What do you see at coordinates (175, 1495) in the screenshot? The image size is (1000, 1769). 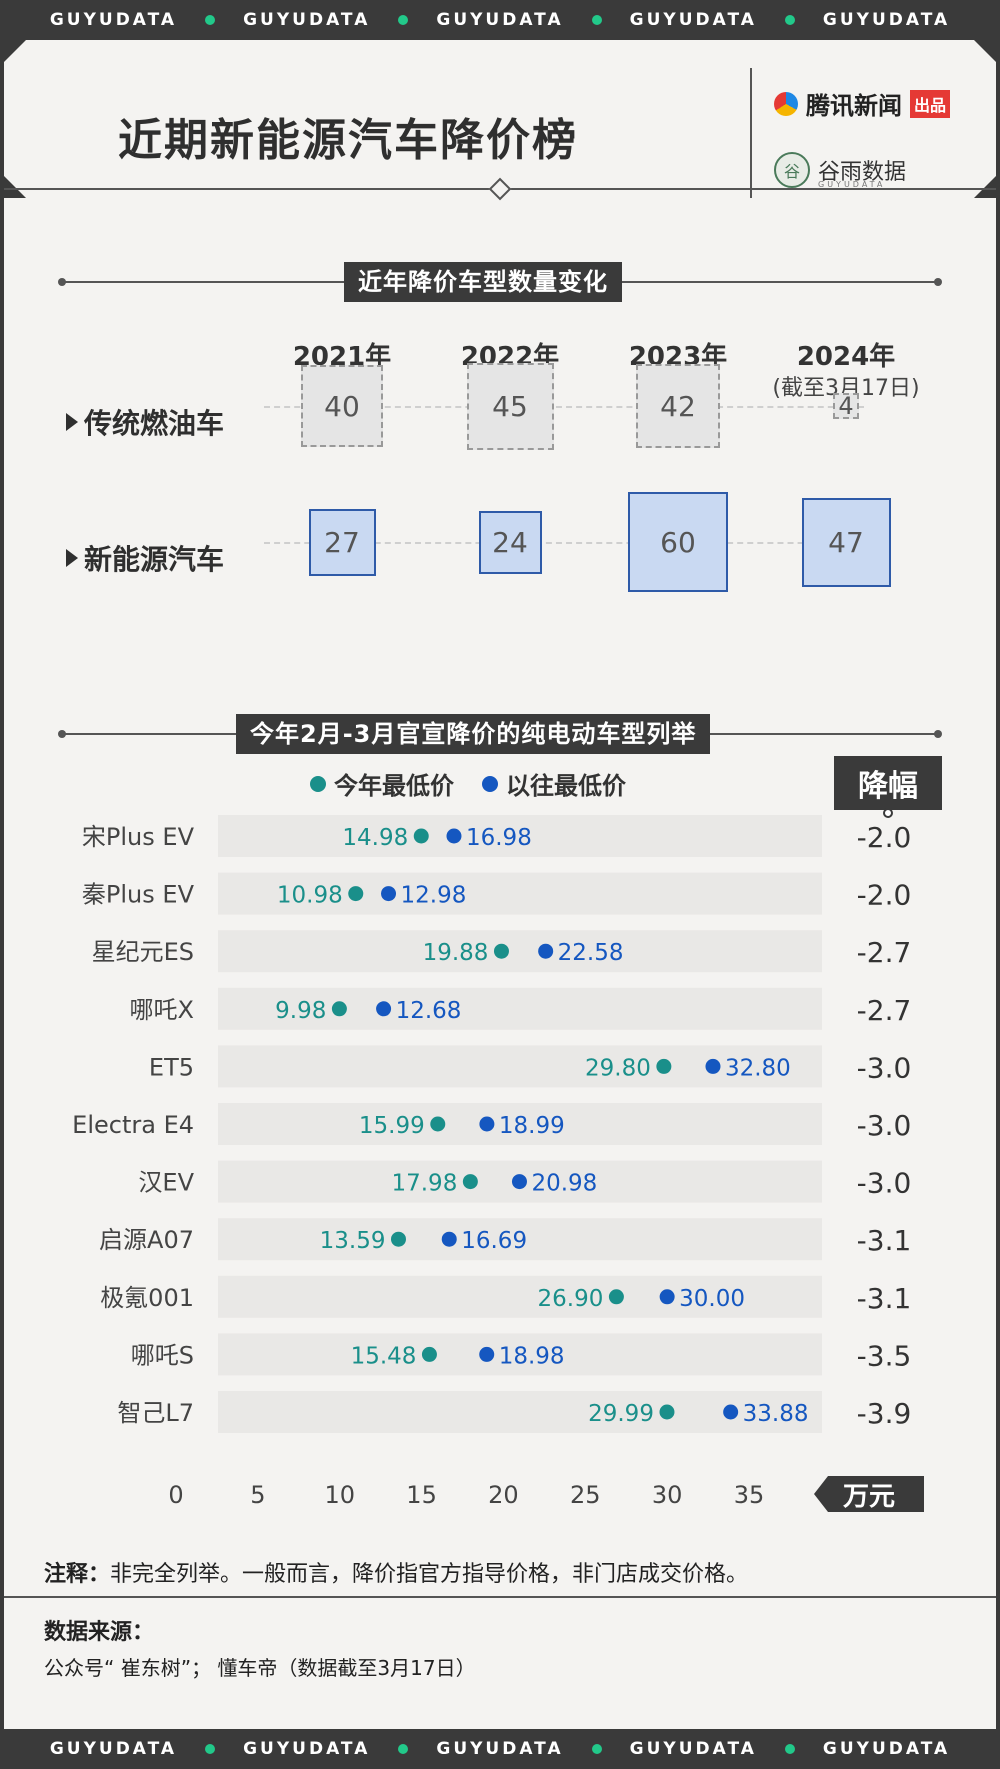 I see `x-tick-label: 0` at bounding box center [175, 1495].